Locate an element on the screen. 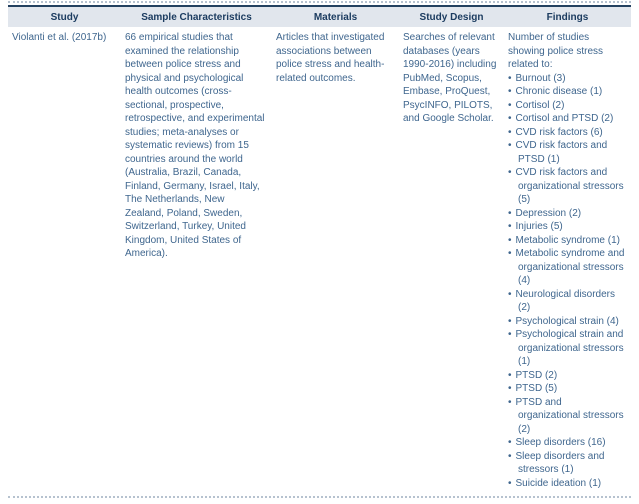  study-citation: Violanti et al. (2017b) is located at coordinates (59, 37).